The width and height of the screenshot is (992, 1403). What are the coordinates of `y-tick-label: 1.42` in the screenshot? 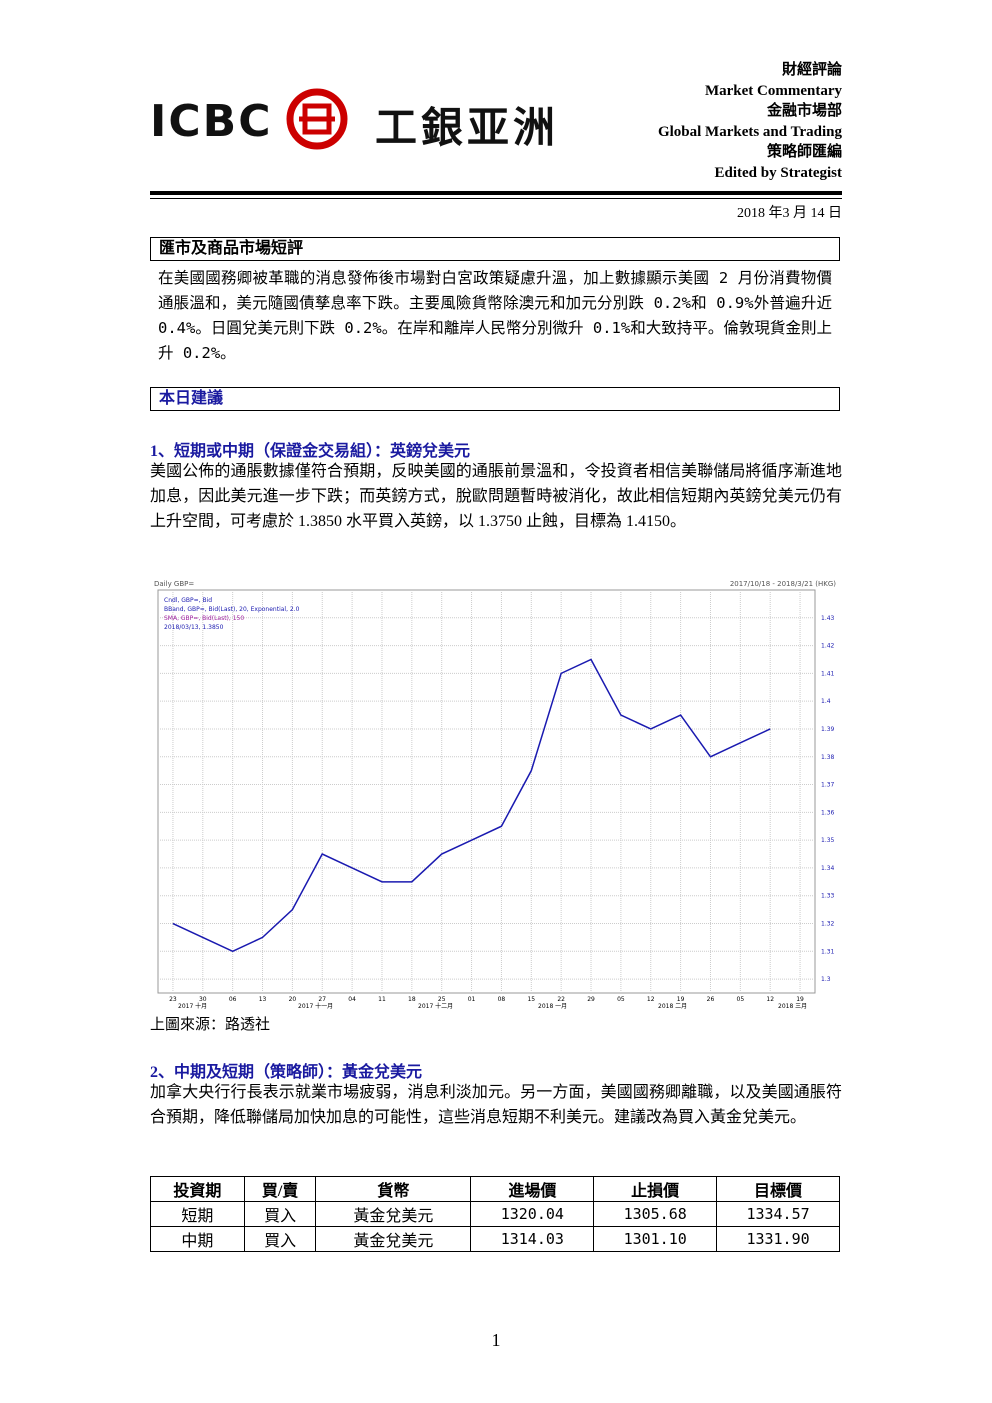 It's located at (828, 646).